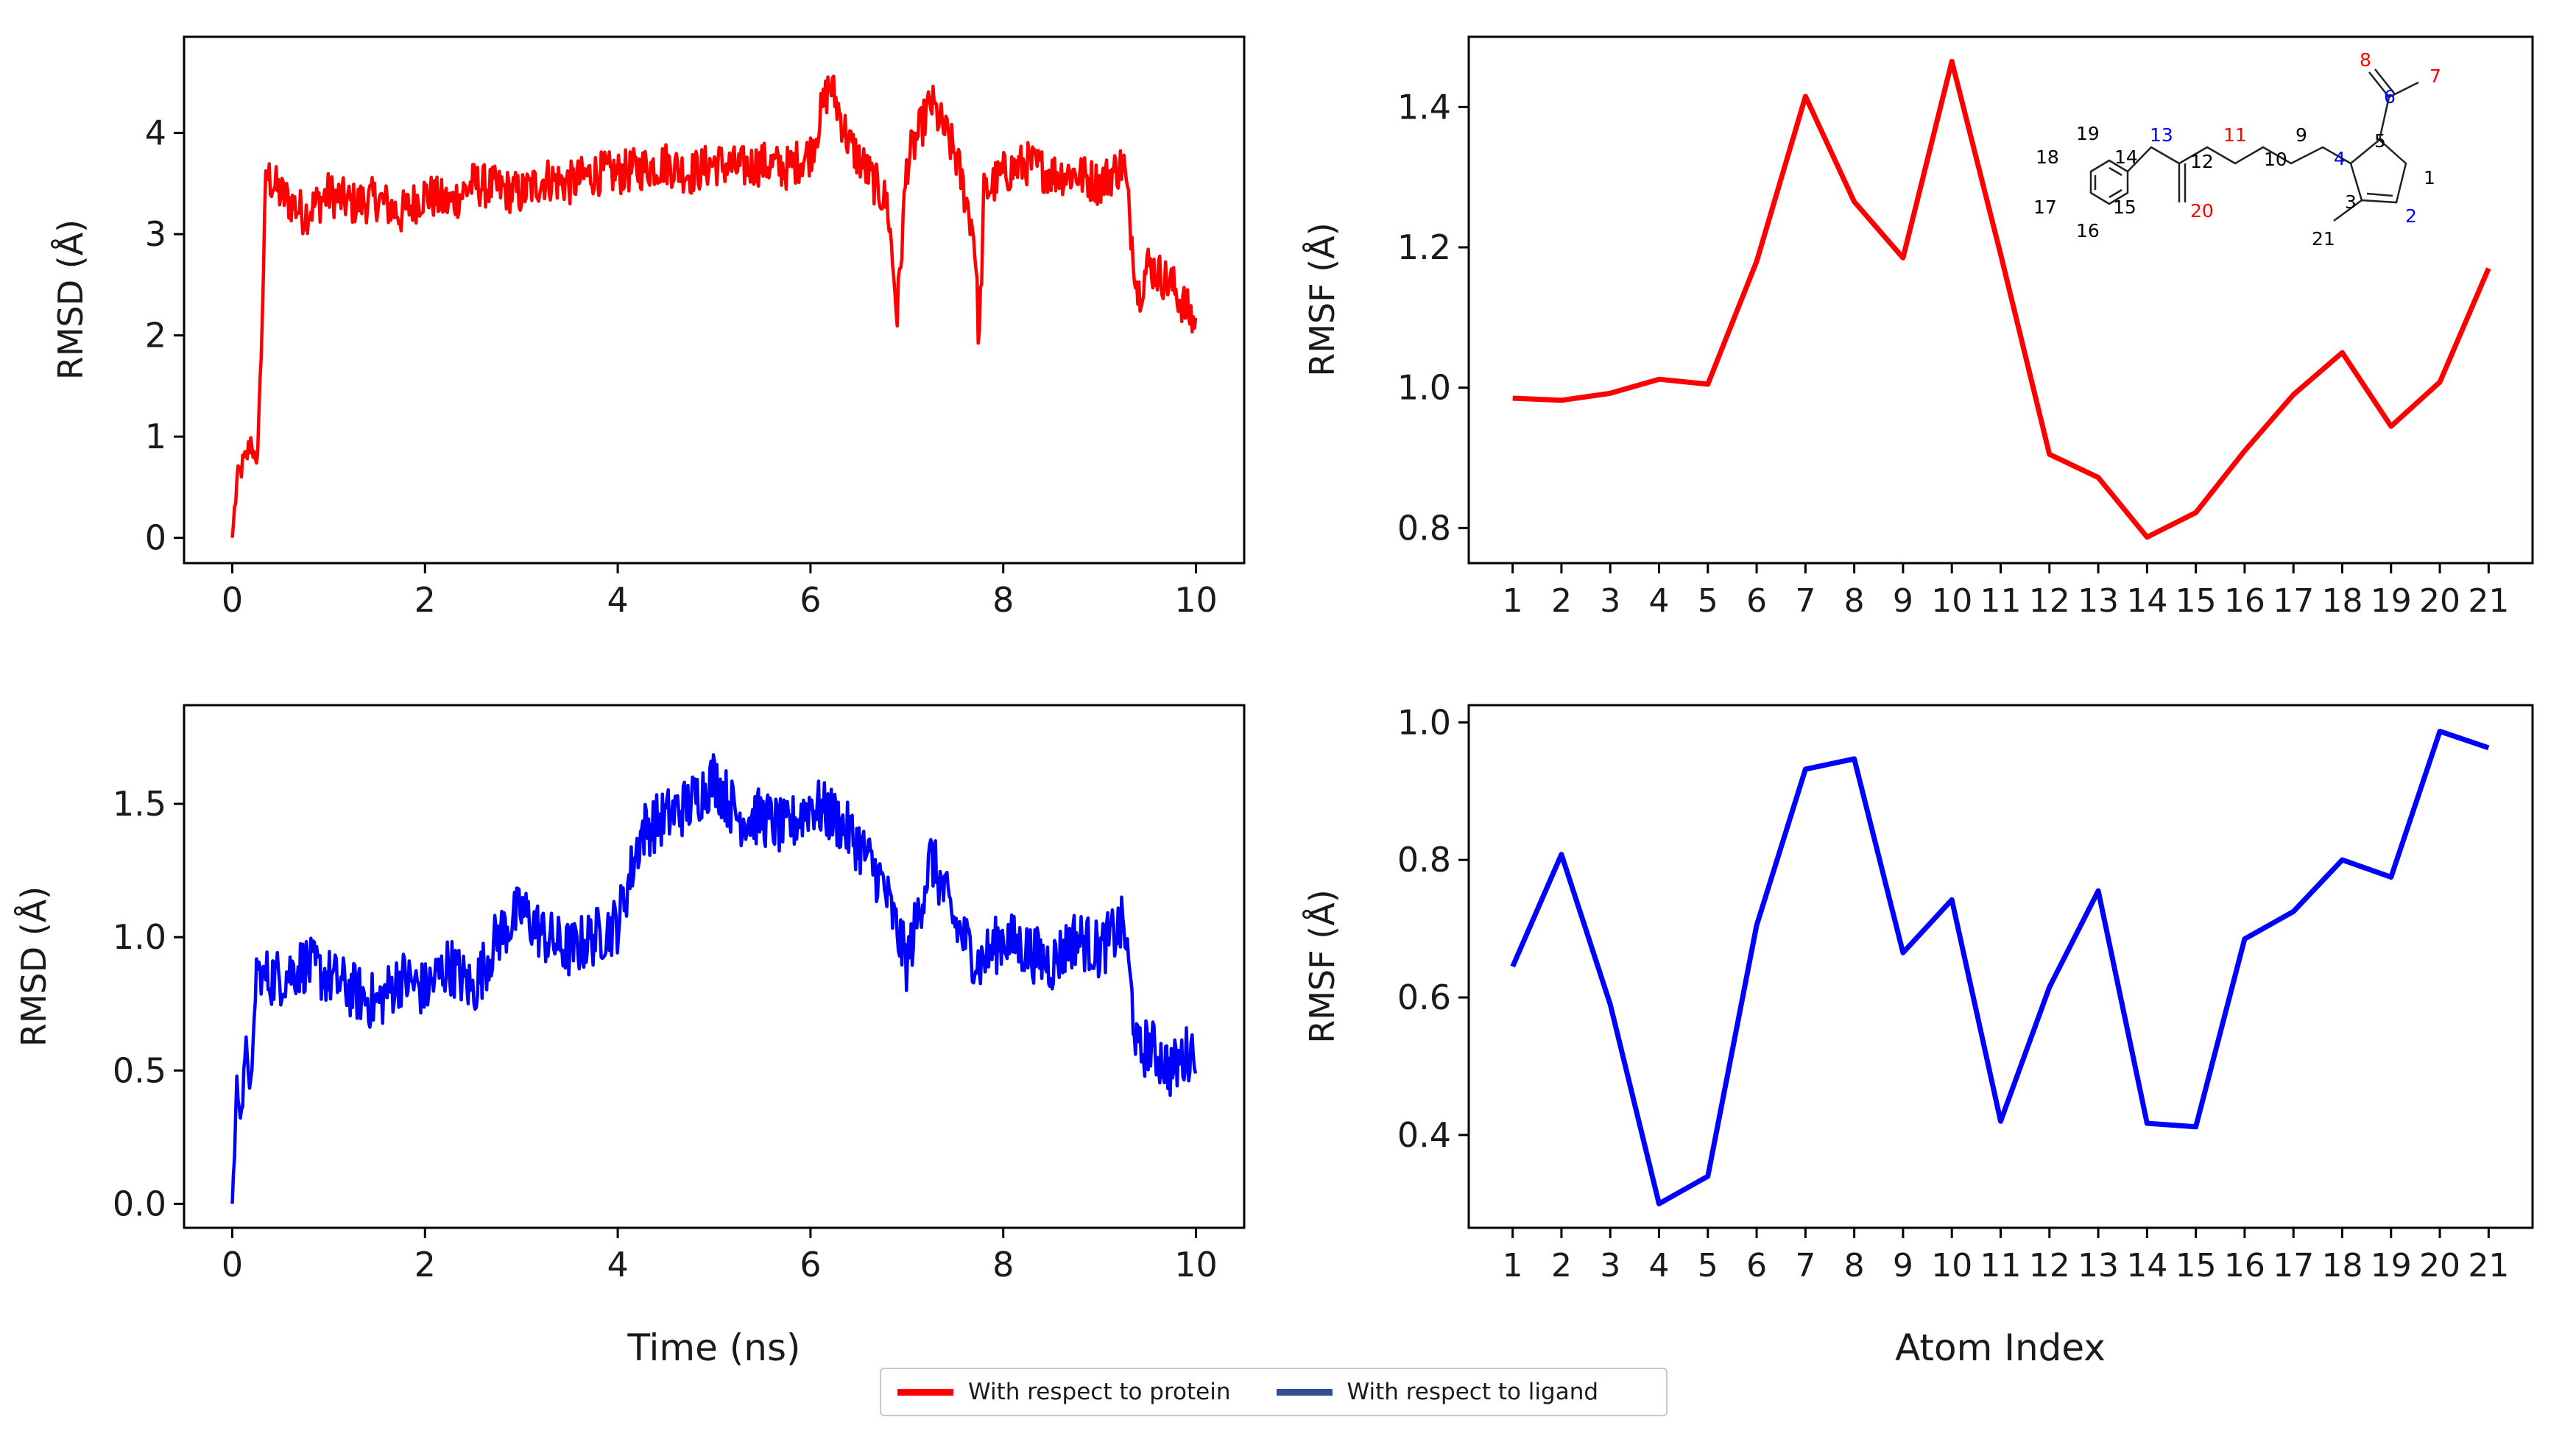 The height and width of the screenshot is (1456, 2562). Describe the element at coordinates (2301, 135) in the screenshot. I see `atom-label: 9` at that location.